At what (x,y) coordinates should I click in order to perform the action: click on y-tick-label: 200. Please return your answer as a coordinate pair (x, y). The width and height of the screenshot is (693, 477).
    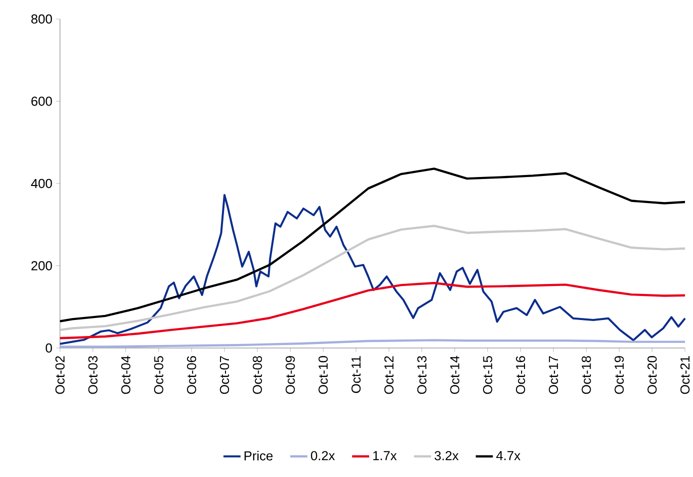
    Looking at the image, I should click on (41, 265).